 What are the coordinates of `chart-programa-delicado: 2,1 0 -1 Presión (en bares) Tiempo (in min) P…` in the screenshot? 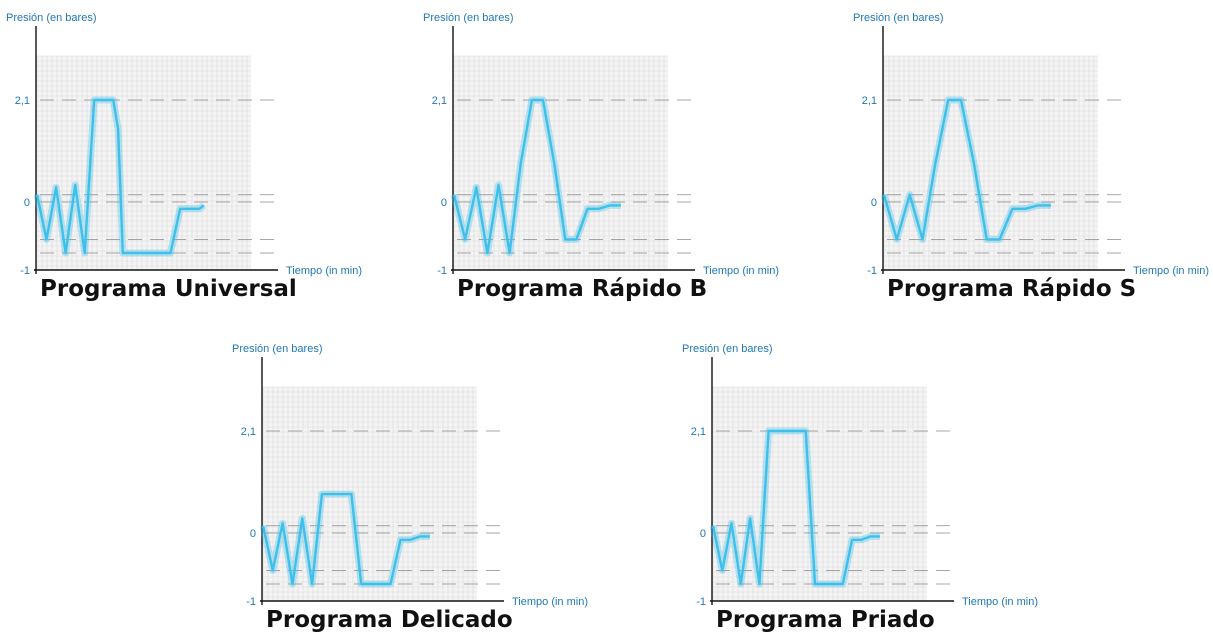 It's located at (422, 489).